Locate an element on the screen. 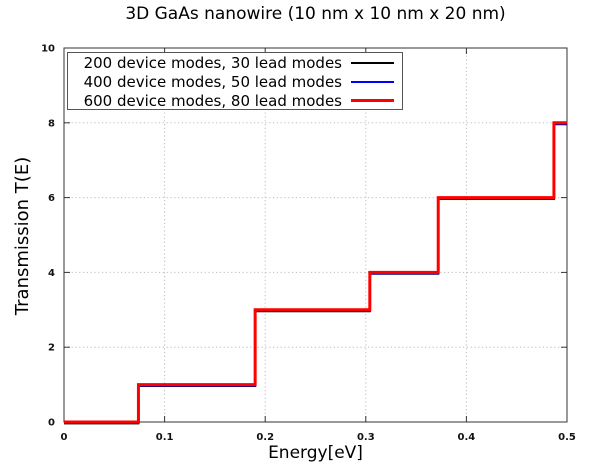 The width and height of the screenshot is (600, 464). y-axis-label: Transmission T(E) is located at coordinates (22, 236).